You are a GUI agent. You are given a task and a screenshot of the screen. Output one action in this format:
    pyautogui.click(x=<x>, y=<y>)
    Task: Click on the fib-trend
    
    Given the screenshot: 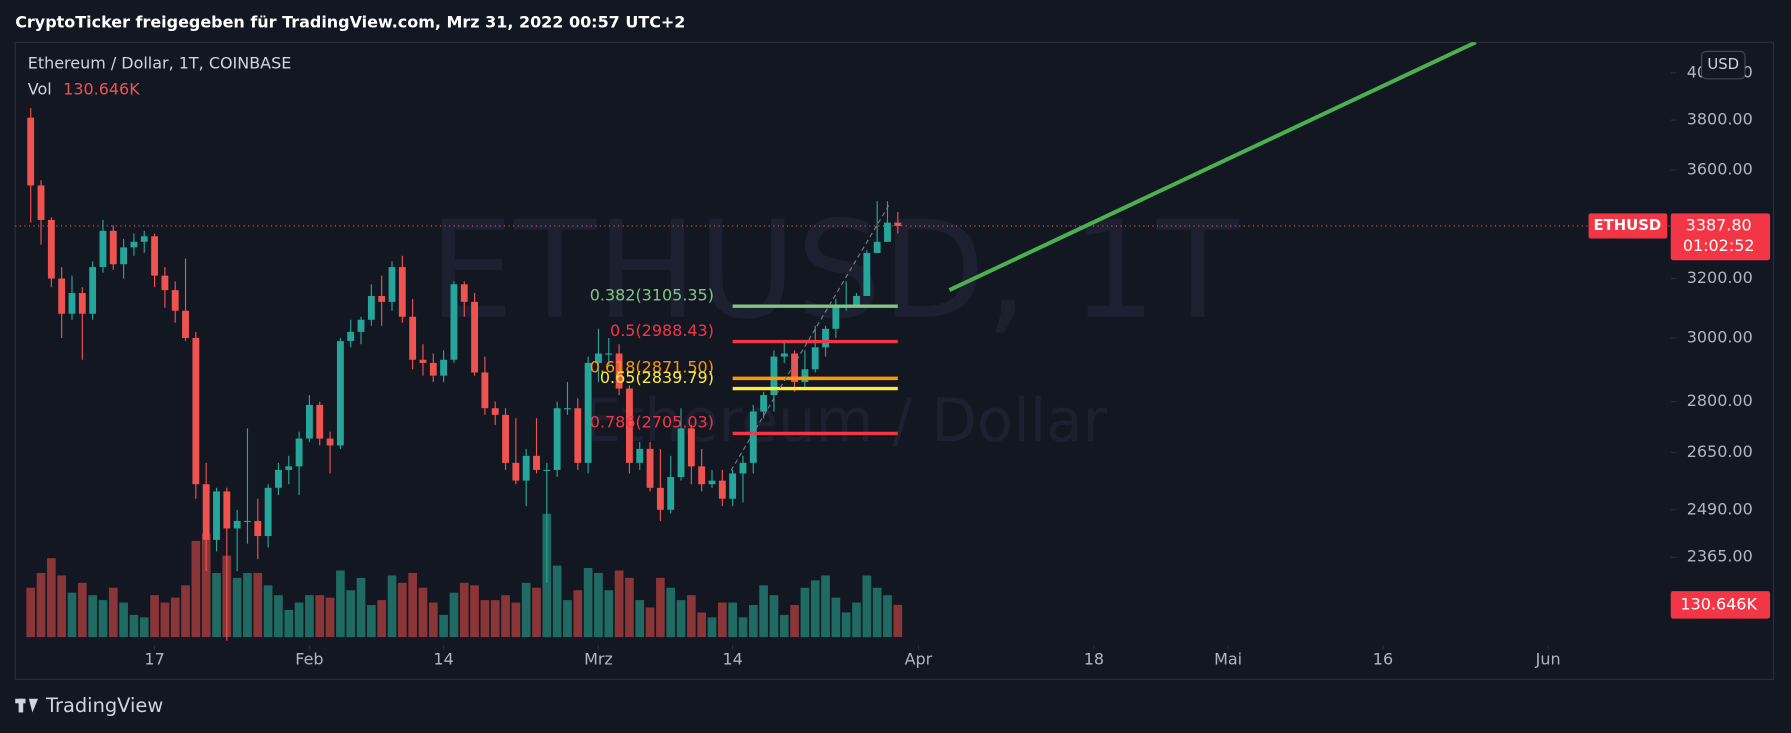 What is the action you would take?
    pyautogui.click(x=810, y=338)
    